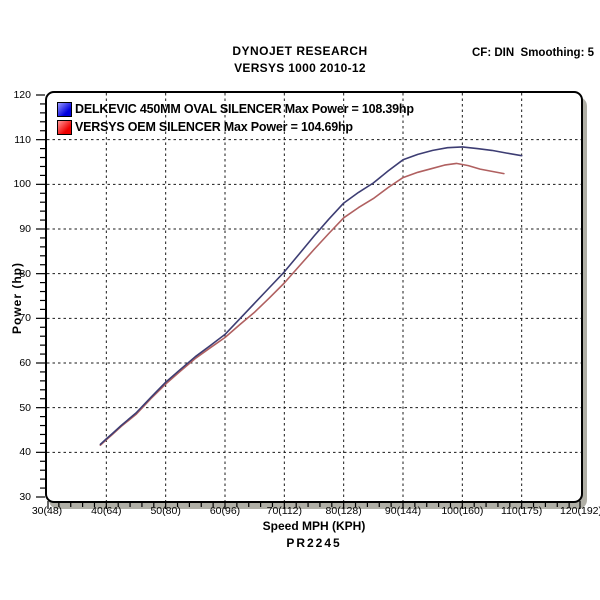 The width and height of the screenshot is (600, 600). I want to click on y-tick-label: 60, so click(25, 363).